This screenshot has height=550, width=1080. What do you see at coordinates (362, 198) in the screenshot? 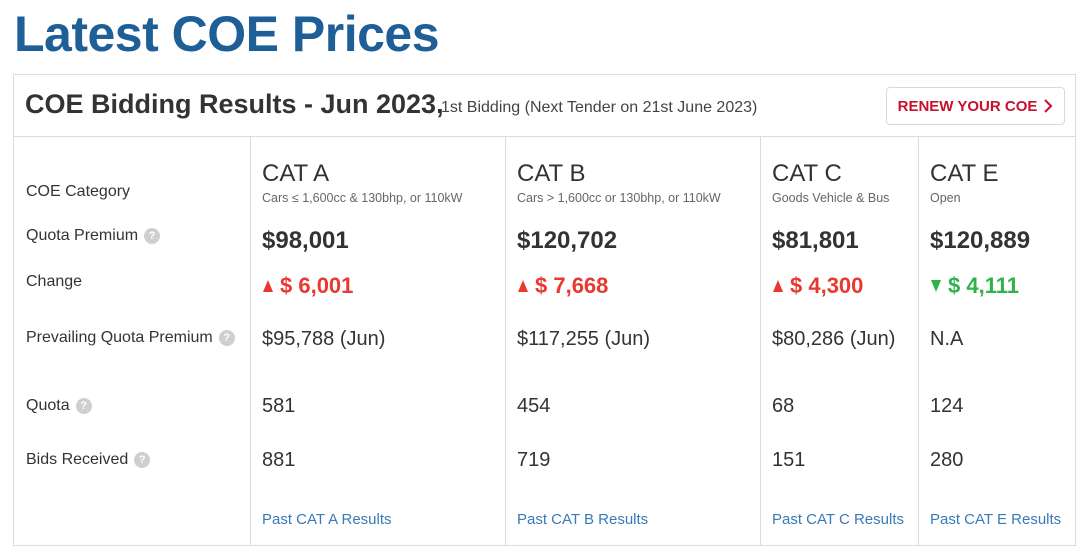
I see `category-description: Cars ≤ 1,600cc & 130bhp, or 110kW` at bounding box center [362, 198].